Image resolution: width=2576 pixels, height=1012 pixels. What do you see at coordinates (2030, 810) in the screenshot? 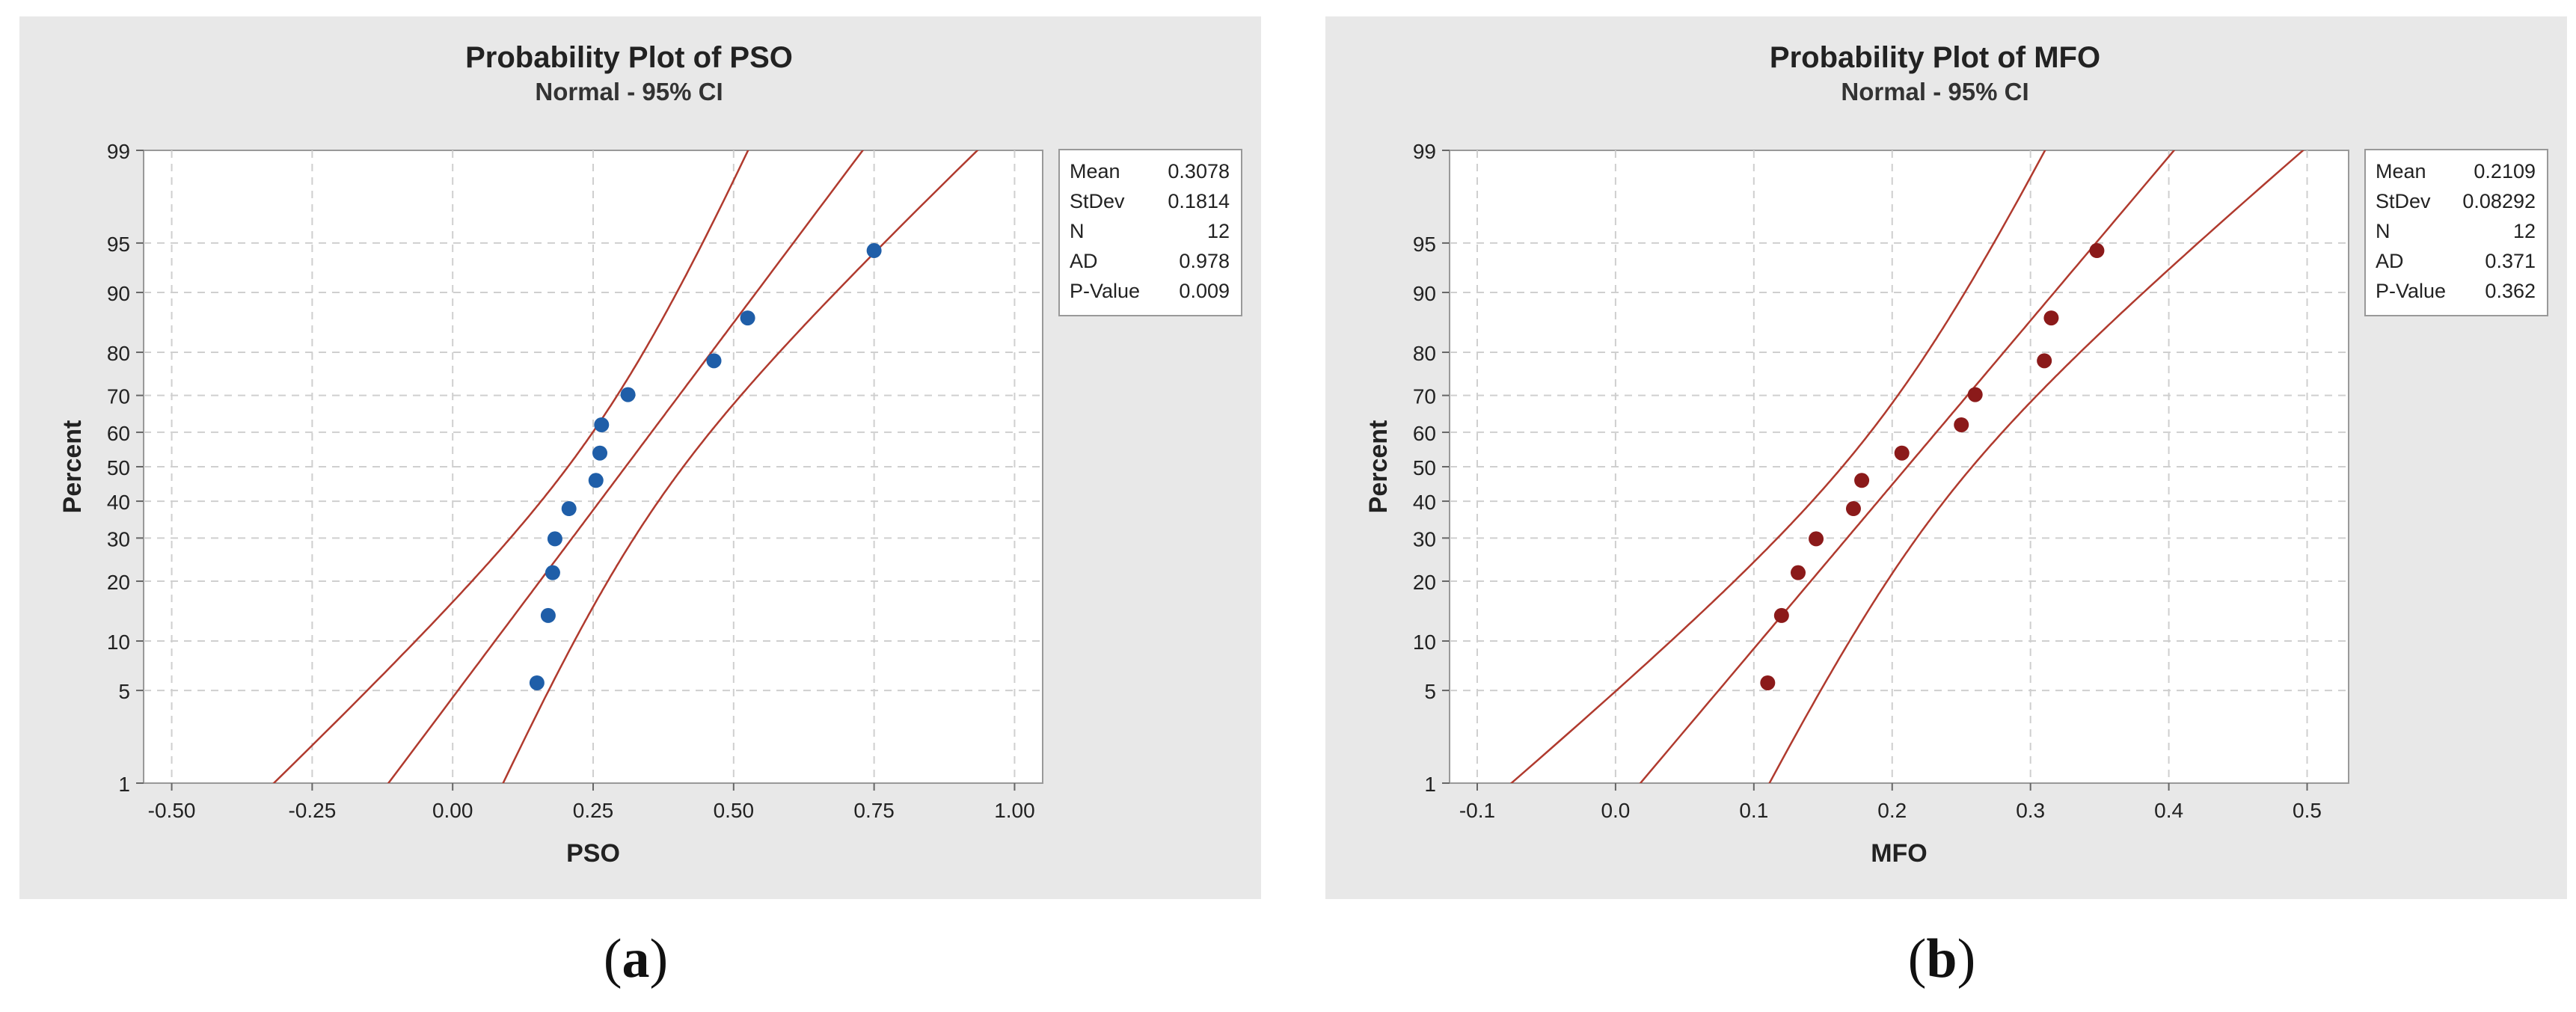
I see `x-tick-label: 0.3` at bounding box center [2030, 810].